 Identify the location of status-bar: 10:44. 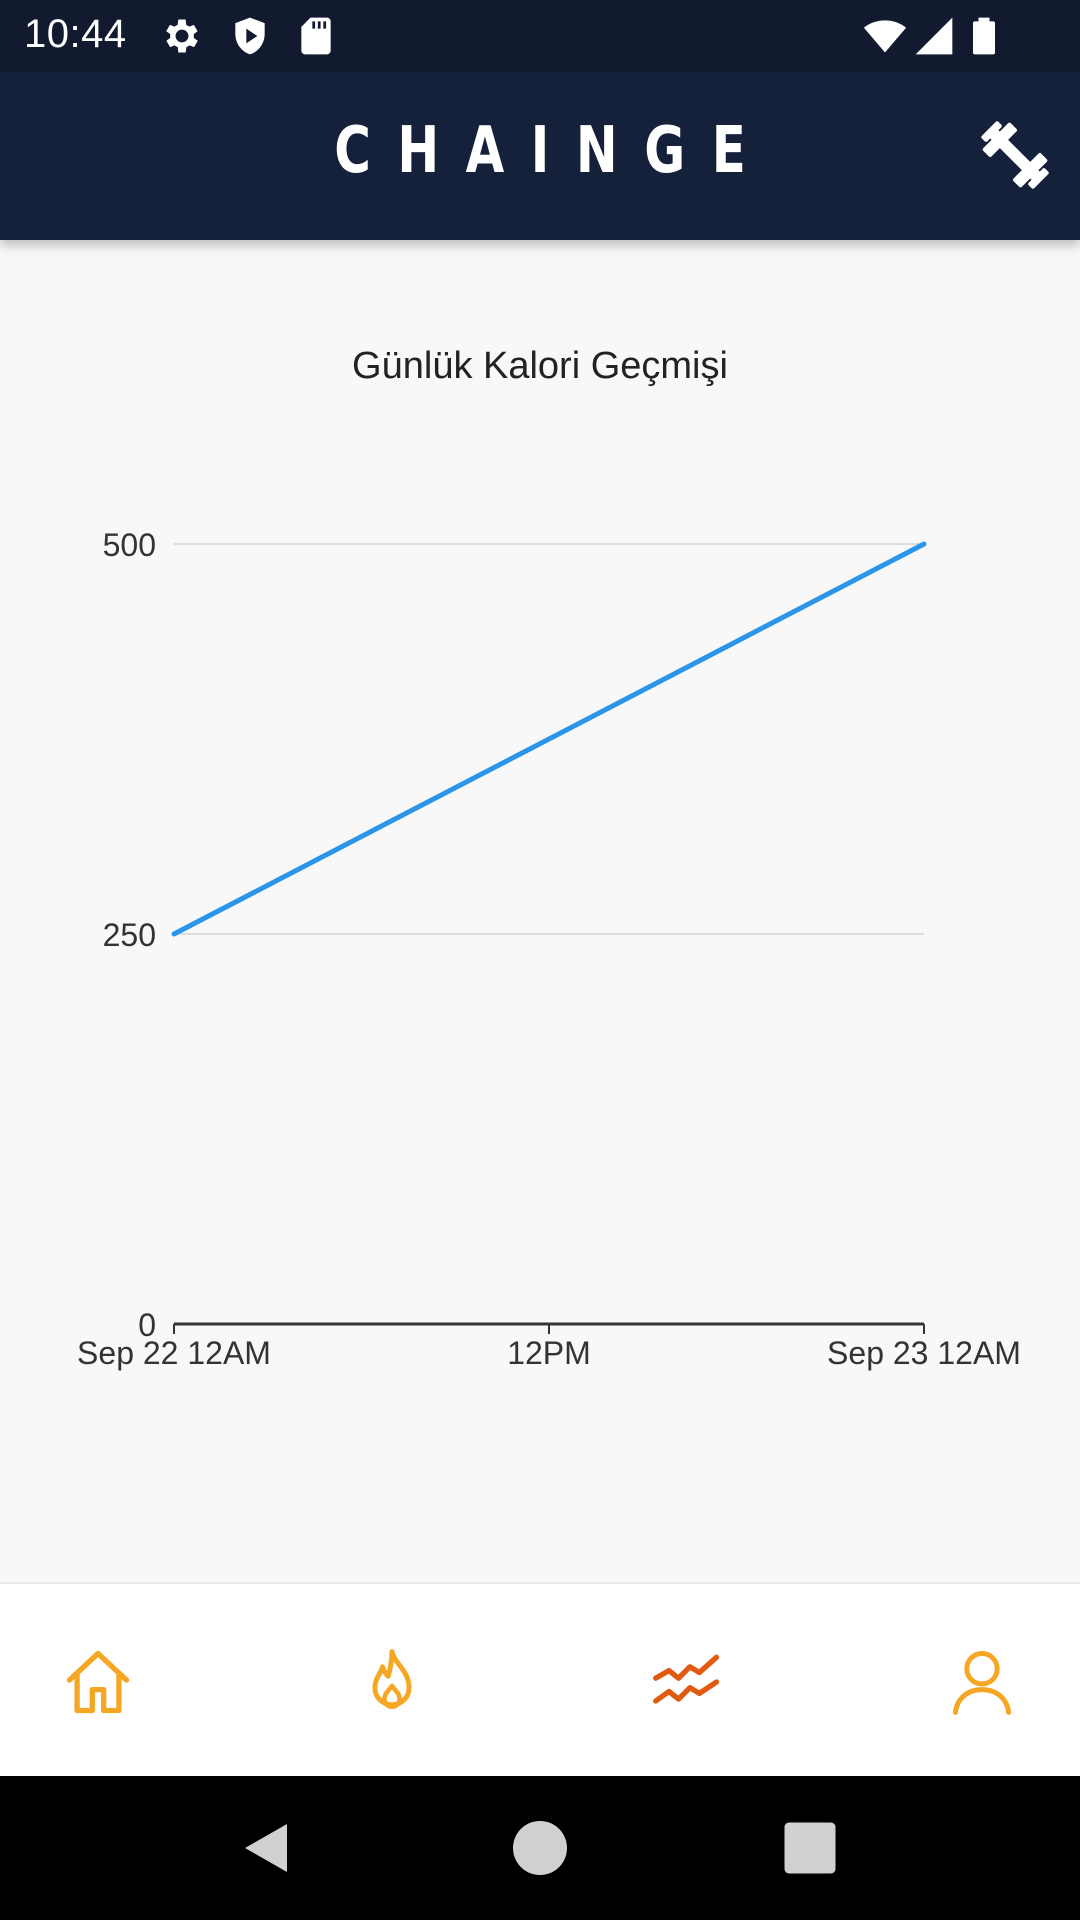
(540, 36).